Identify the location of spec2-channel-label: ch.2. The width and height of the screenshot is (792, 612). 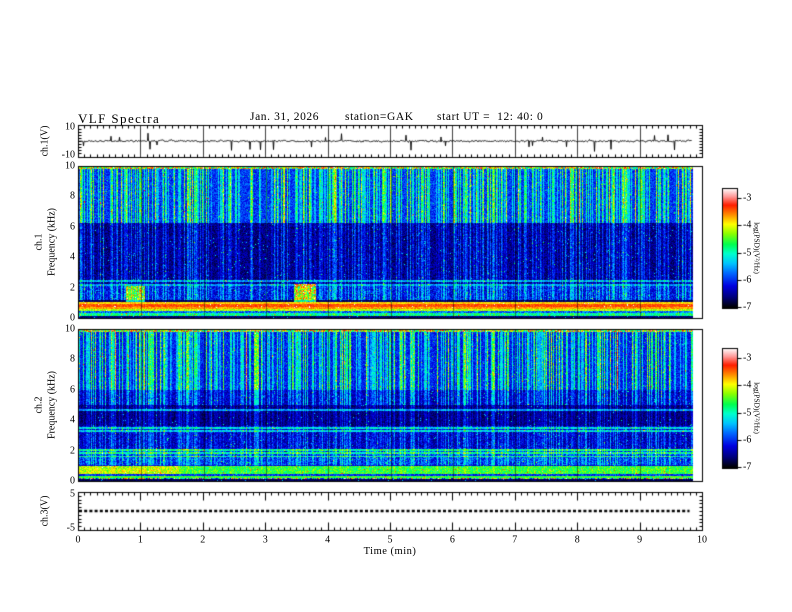
(39, 405).